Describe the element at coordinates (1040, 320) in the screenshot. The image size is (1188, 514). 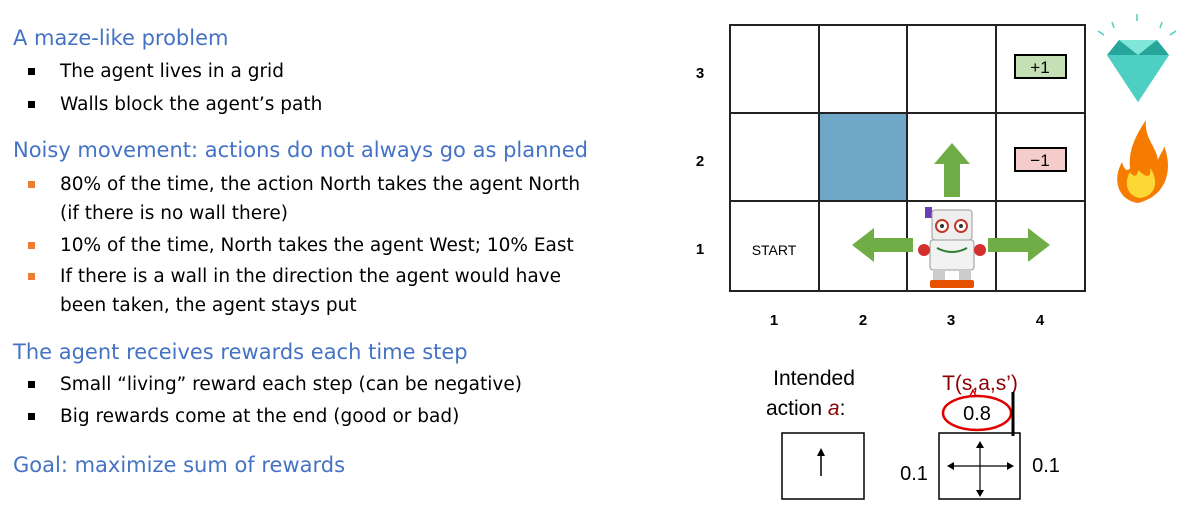
I see `col-label-4: 4` at that location.